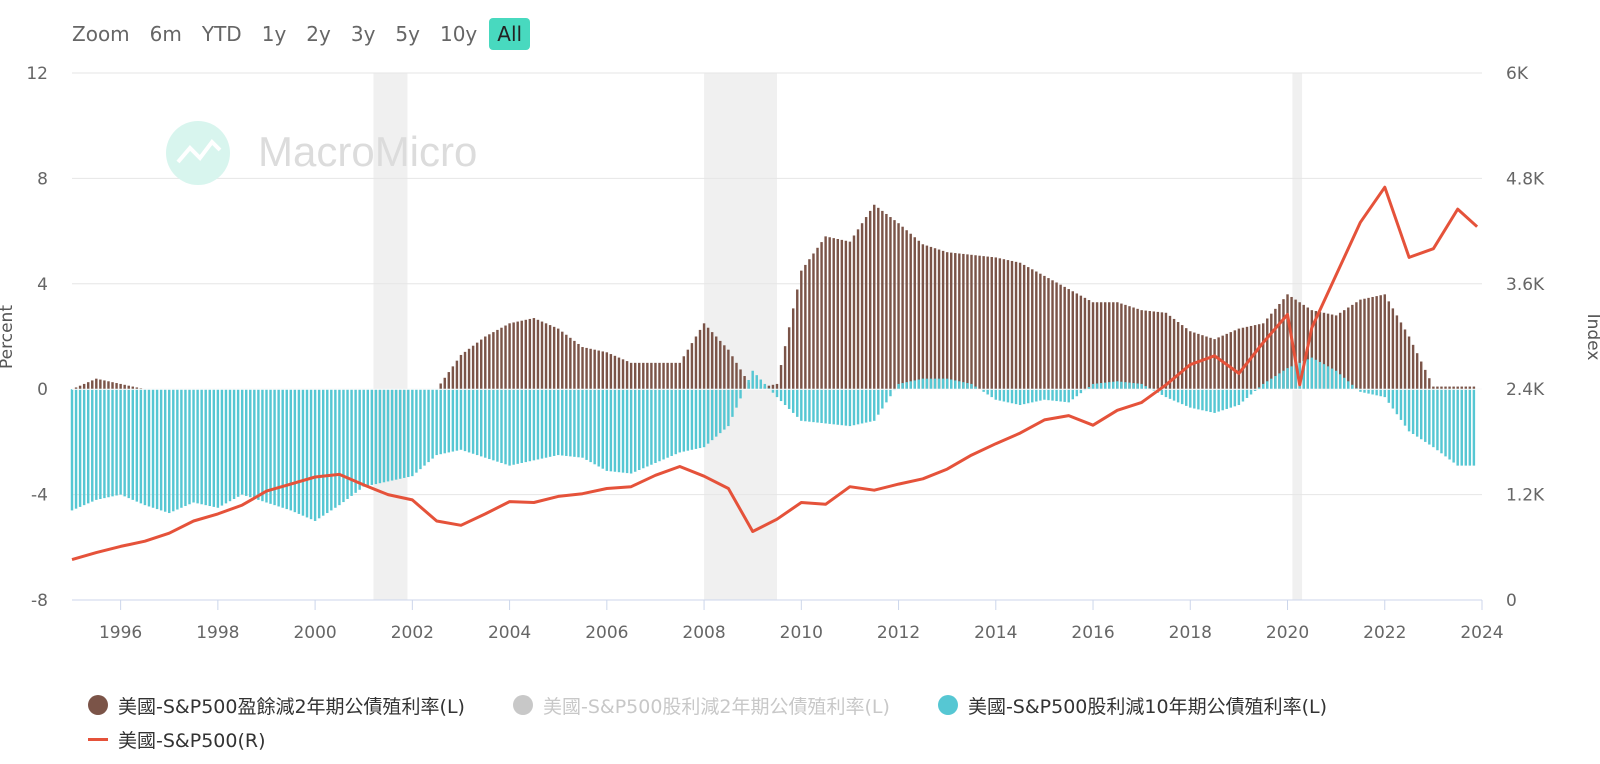  What do you see at coordinates (458, 34) in the screenshot?
I see `zoom-10y-button: 10y` at bounding box center [458, 34].